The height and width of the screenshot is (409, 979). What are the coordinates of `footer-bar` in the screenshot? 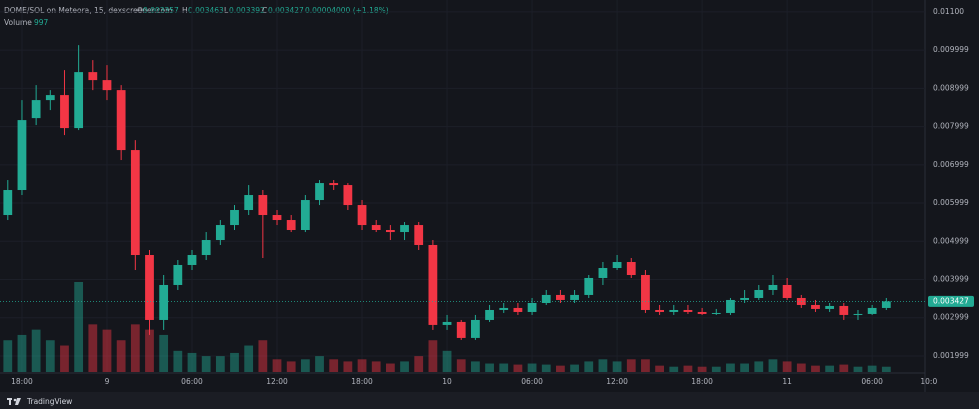 It's located at (489, 400).